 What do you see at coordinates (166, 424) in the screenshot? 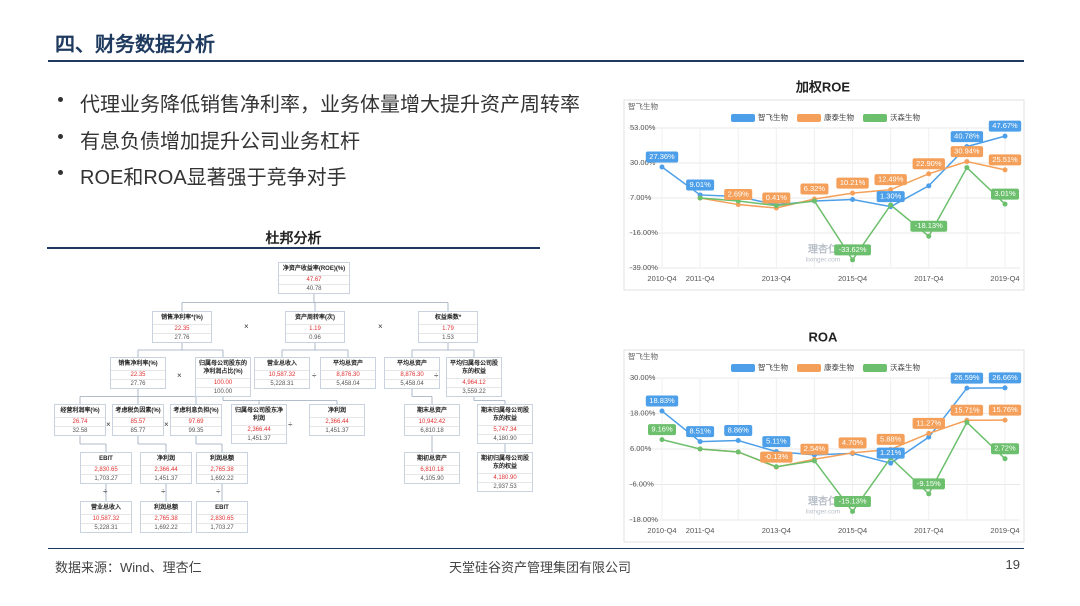
I see `operator: ×` at bounding box center [166, 424].